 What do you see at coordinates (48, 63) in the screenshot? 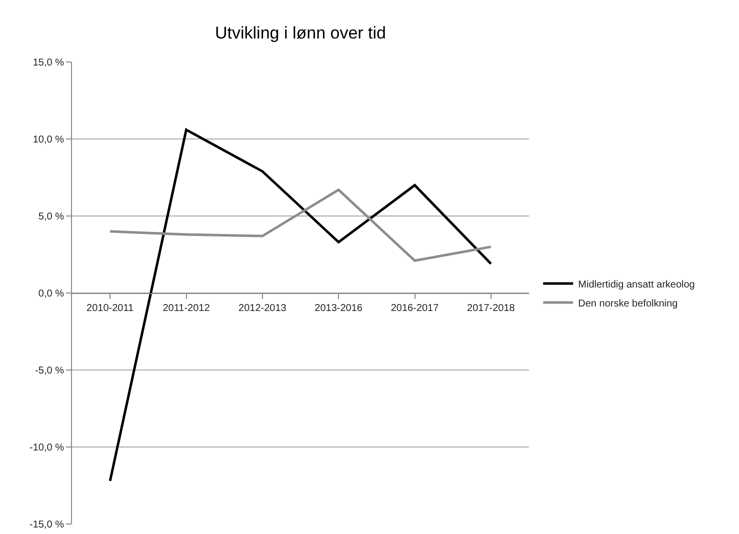
I see `y-tick-label: 15,0 %` at bounding box center [48, 63].